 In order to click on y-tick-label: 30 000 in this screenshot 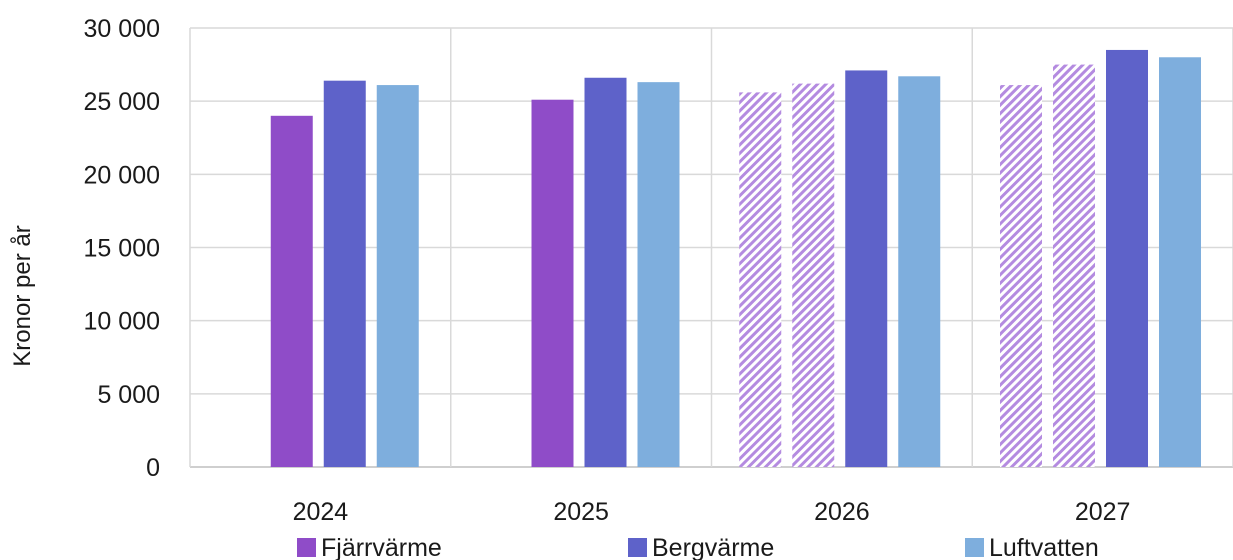, I will do `click(122, 29)`.